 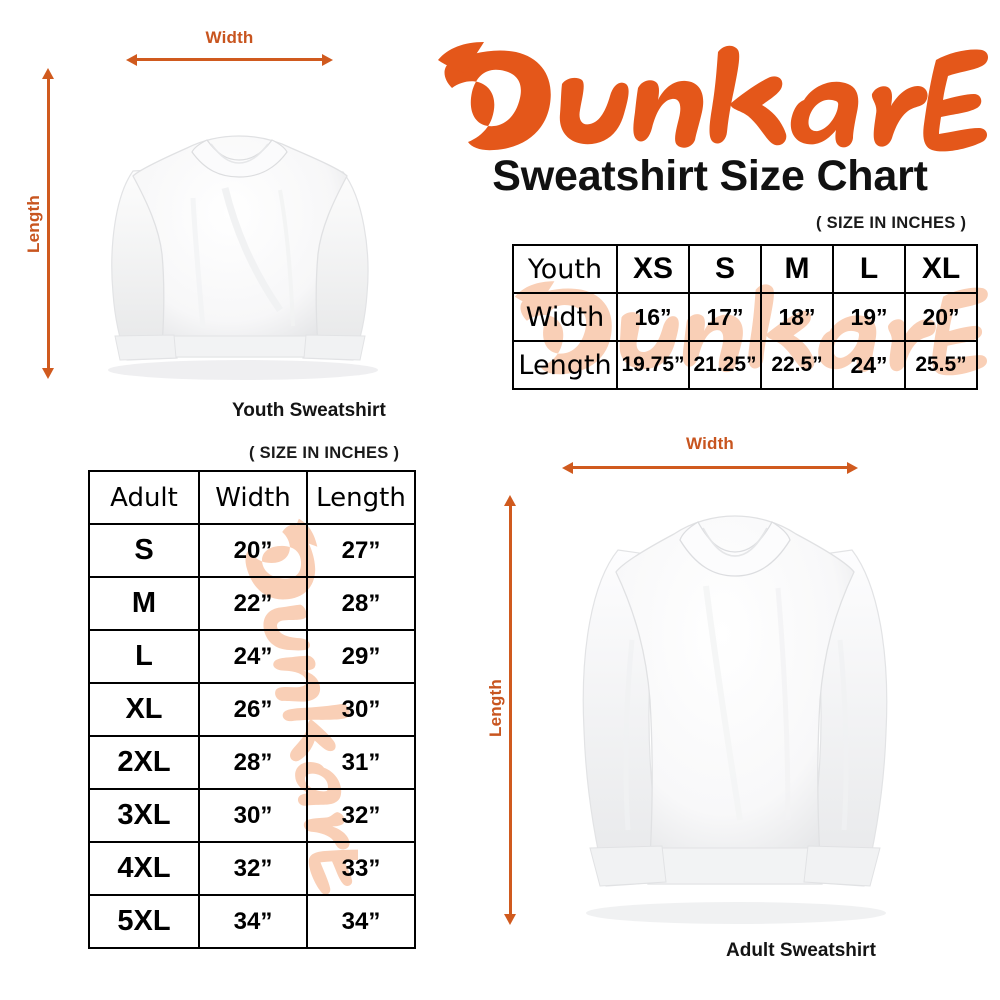 What do you see at coordinates (710, 89) in the screenshot?
I see `brand-logo` at bounding box center [710, 89].